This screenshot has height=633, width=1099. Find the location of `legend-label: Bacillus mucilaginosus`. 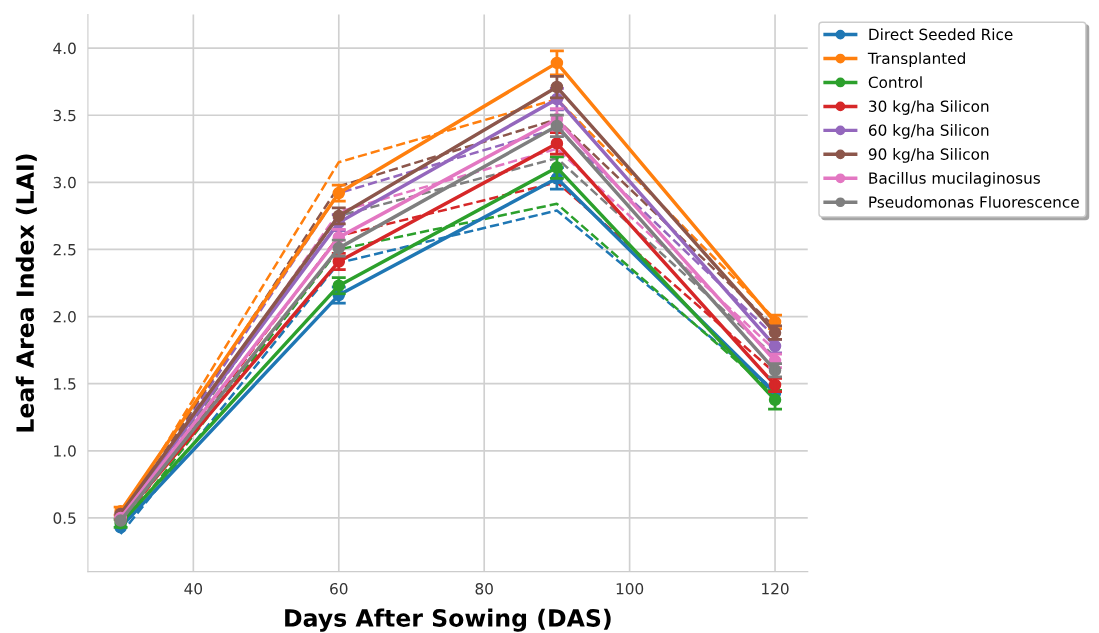

legend-label: Bacillus mucilaginosus is located at coordinates (955, 179).